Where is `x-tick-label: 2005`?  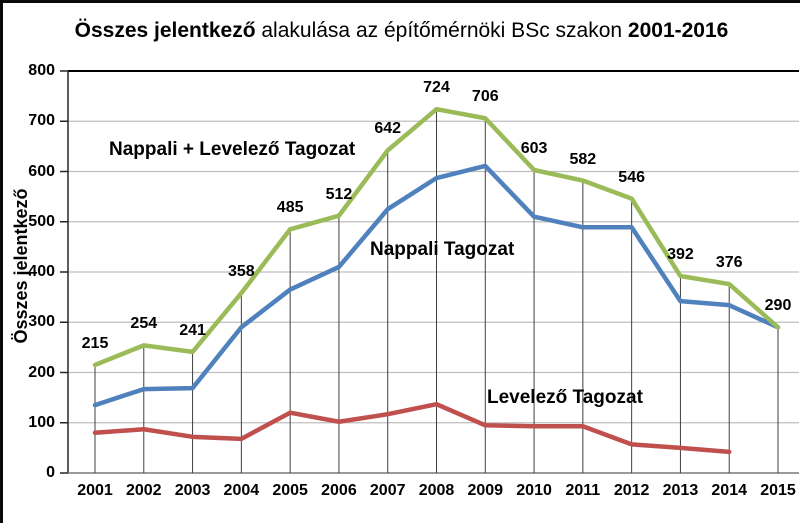 x-tick-label: 2005 is located at coordinates (290, 490).